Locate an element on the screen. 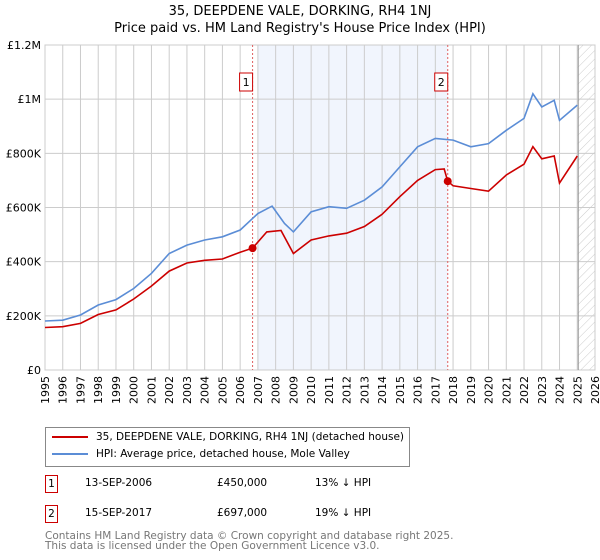 The height and width of the screenshot is (560, 600). x-tick-label: 2017 is located at coordinates (435, 390).